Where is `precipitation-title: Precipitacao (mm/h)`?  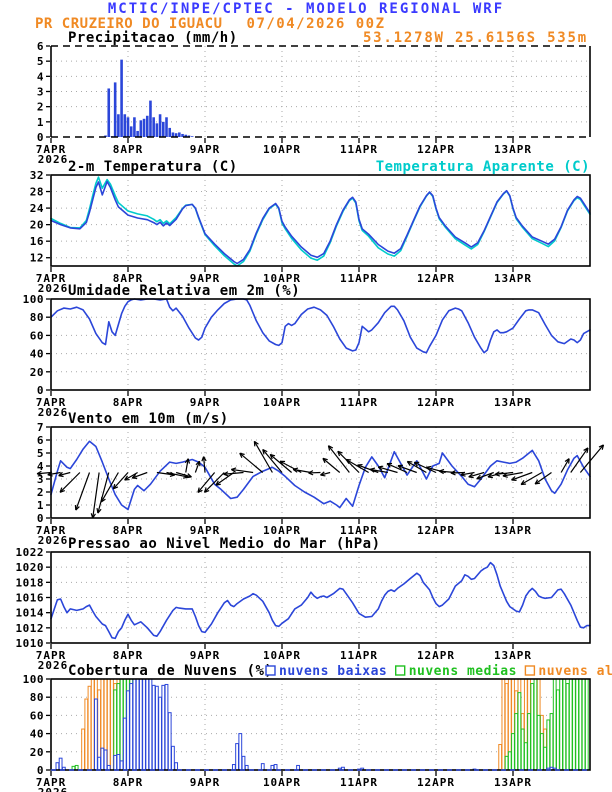
precipitation-title: Precipitacao (mm/h) is located at coordinates (153, 38).